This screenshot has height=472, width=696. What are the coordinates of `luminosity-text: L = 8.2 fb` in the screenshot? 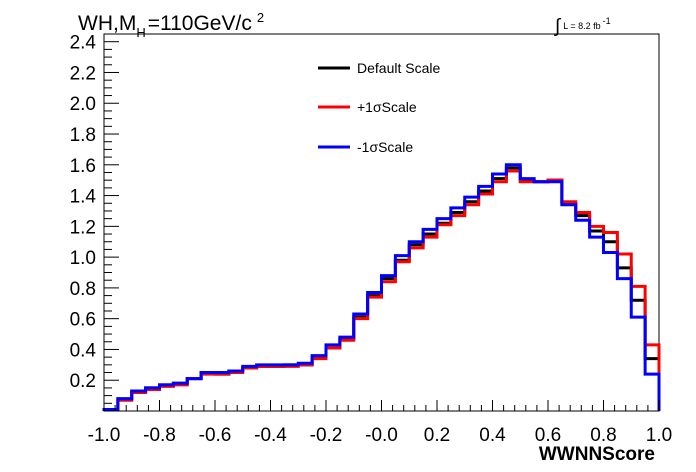 It's located at (581, 26).